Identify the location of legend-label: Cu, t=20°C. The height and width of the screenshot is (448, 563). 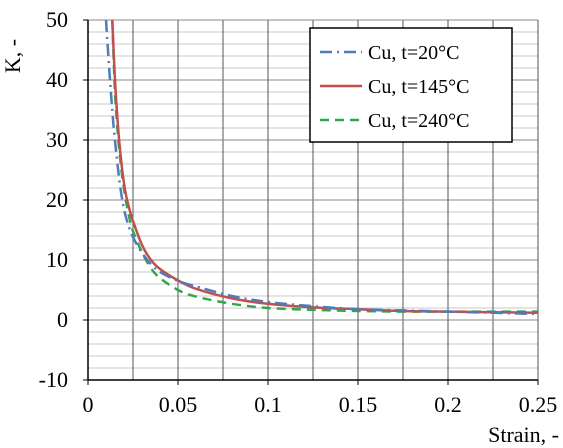
(414, 53).